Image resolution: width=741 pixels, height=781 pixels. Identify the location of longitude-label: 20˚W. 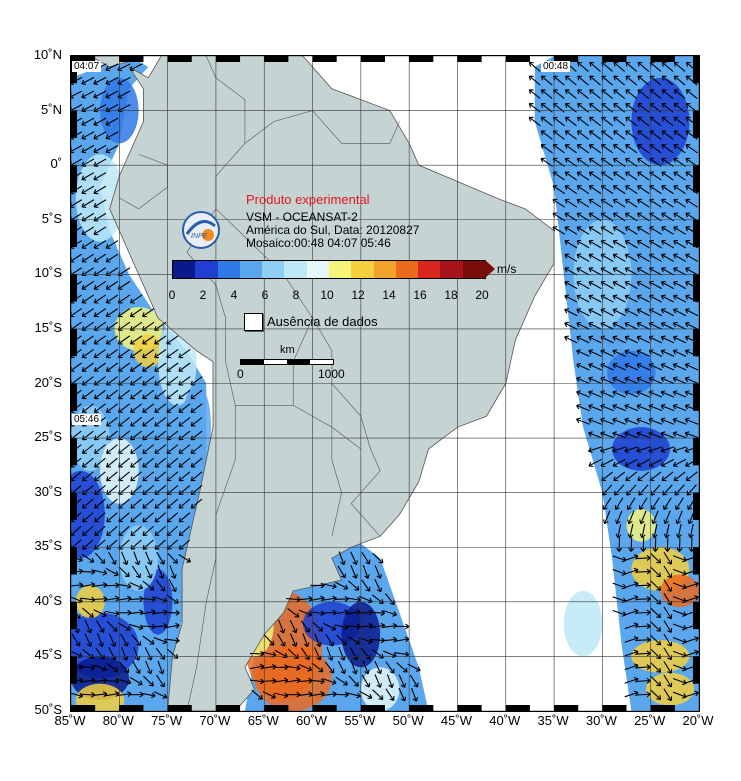
(698, 720).